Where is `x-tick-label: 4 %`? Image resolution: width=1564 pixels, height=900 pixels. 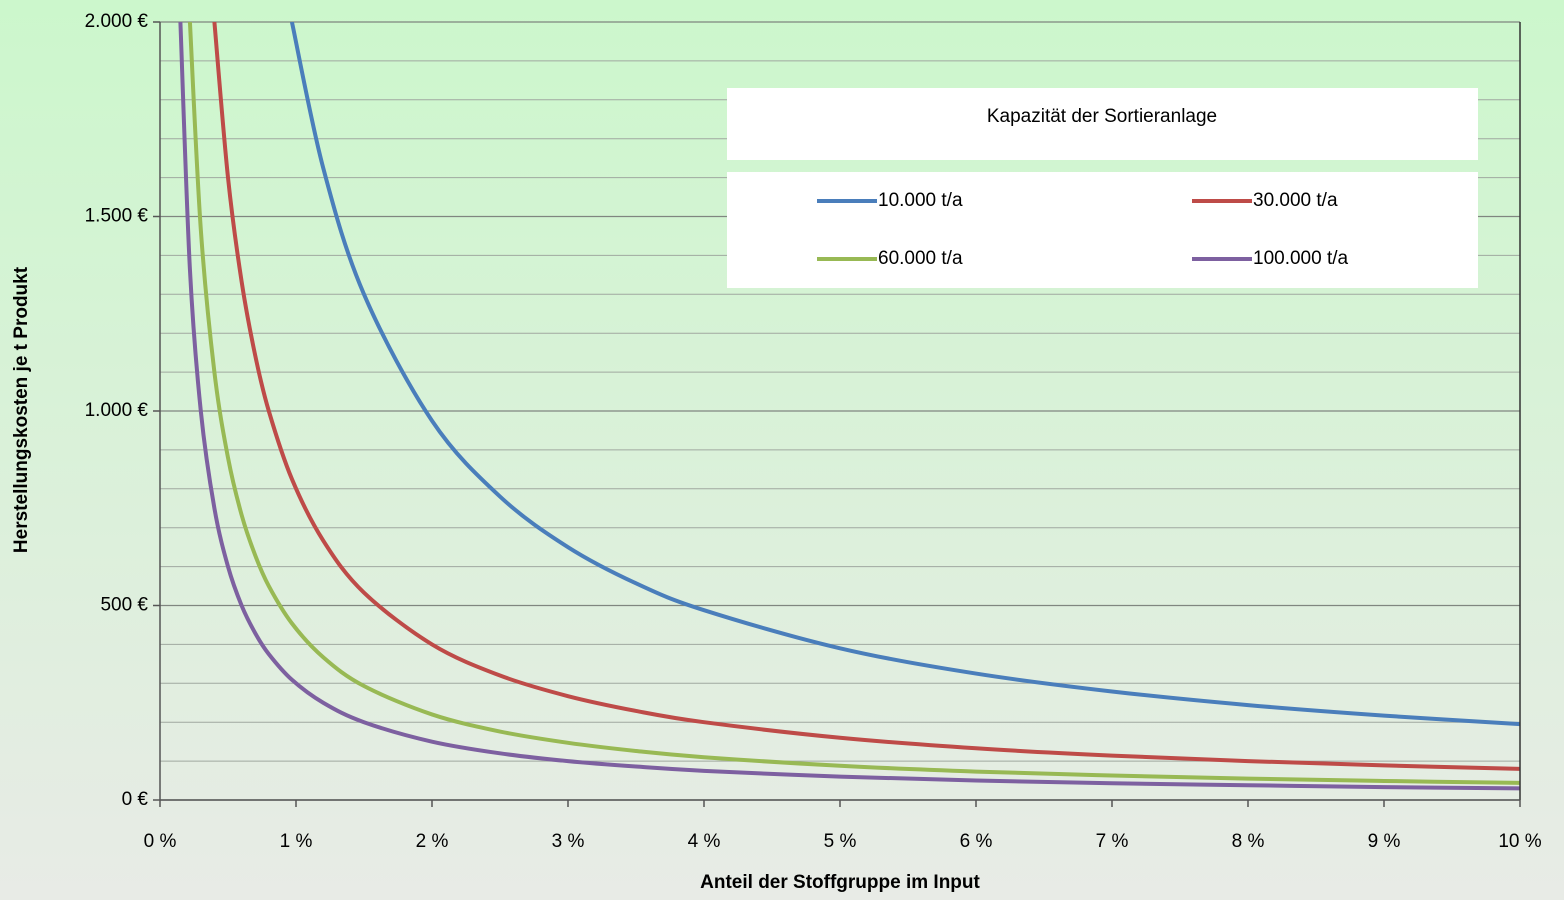
x-tick-label: 4 % is located at coordinates (704, 841).